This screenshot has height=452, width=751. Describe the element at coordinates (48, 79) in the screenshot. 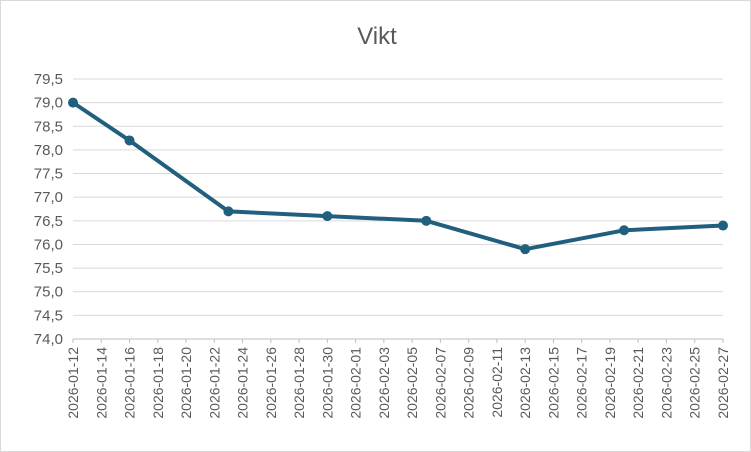

I see `y-tick-label: 79,5` at that location.